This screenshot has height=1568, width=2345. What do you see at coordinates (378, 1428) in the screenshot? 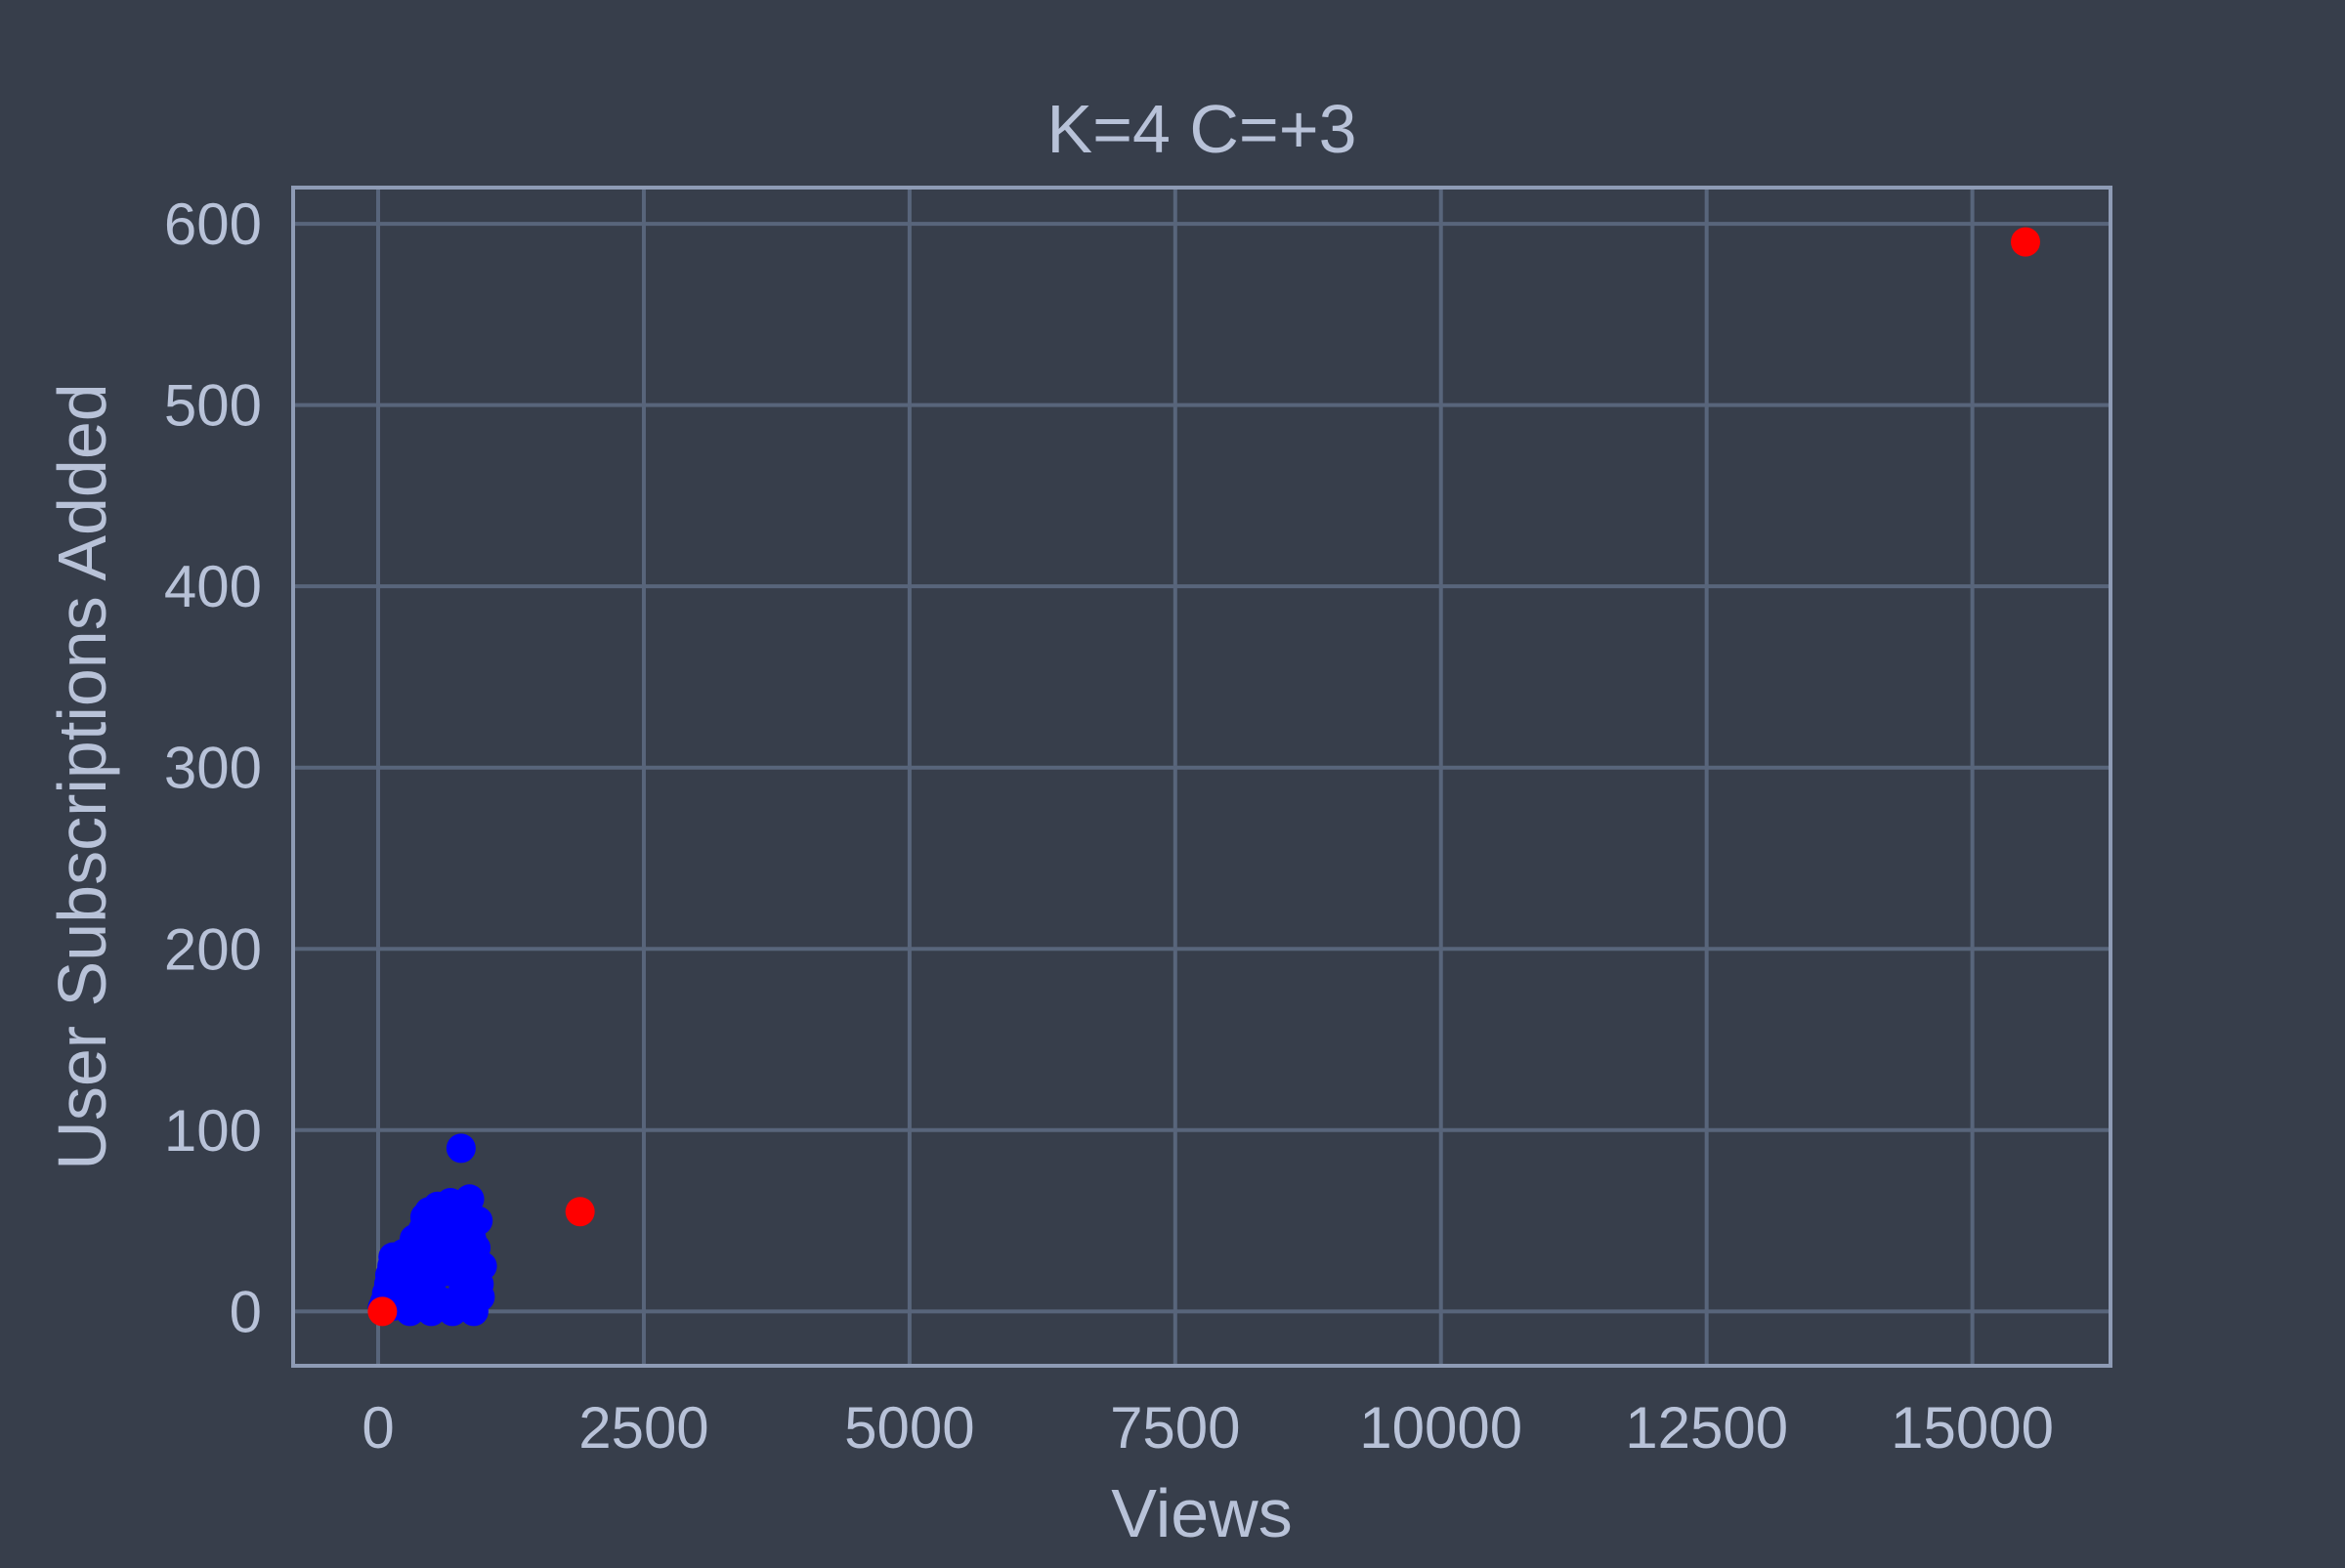
I see `x-tick-label: 0` at bounding box center [378, 1428].